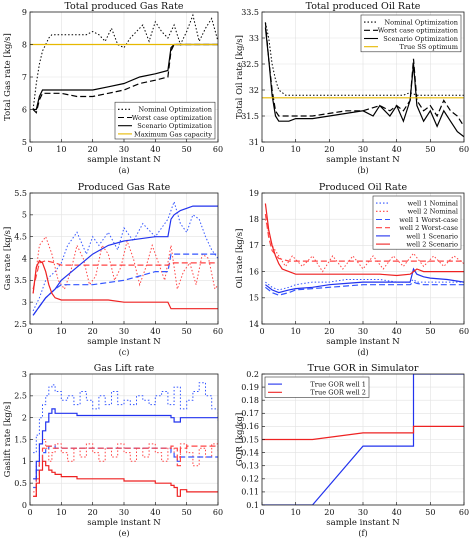 Image resolution: width=474 pixels, height=540 pixels. What do you see at coordinates (24, 77) in the screenshot?
I see `y-tick-label: 7` at bounding box center [24, 77].